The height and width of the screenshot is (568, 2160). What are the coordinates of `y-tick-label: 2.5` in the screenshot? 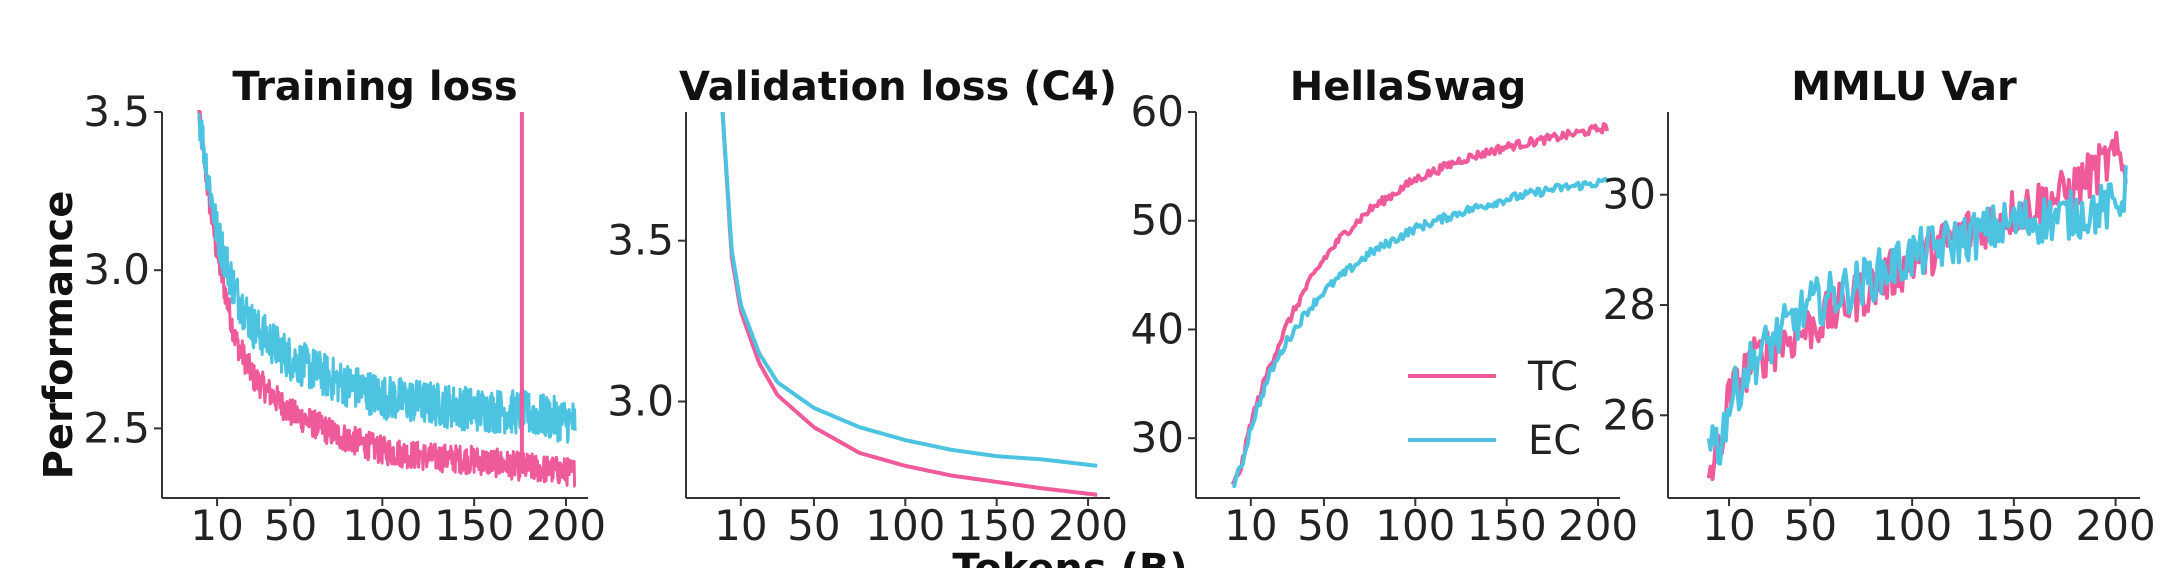 It's located at (116, 427).